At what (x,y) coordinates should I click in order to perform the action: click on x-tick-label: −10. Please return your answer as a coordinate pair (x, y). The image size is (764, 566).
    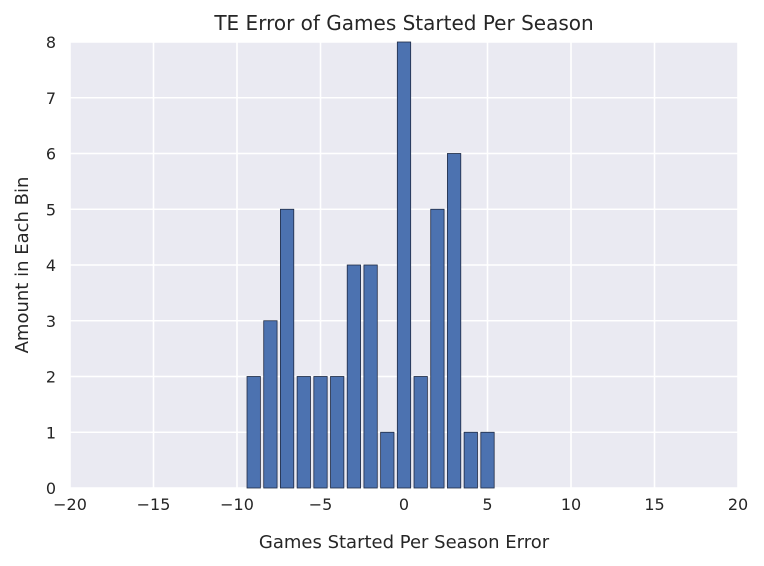
    Looking at the image, I should click on (237, 504).